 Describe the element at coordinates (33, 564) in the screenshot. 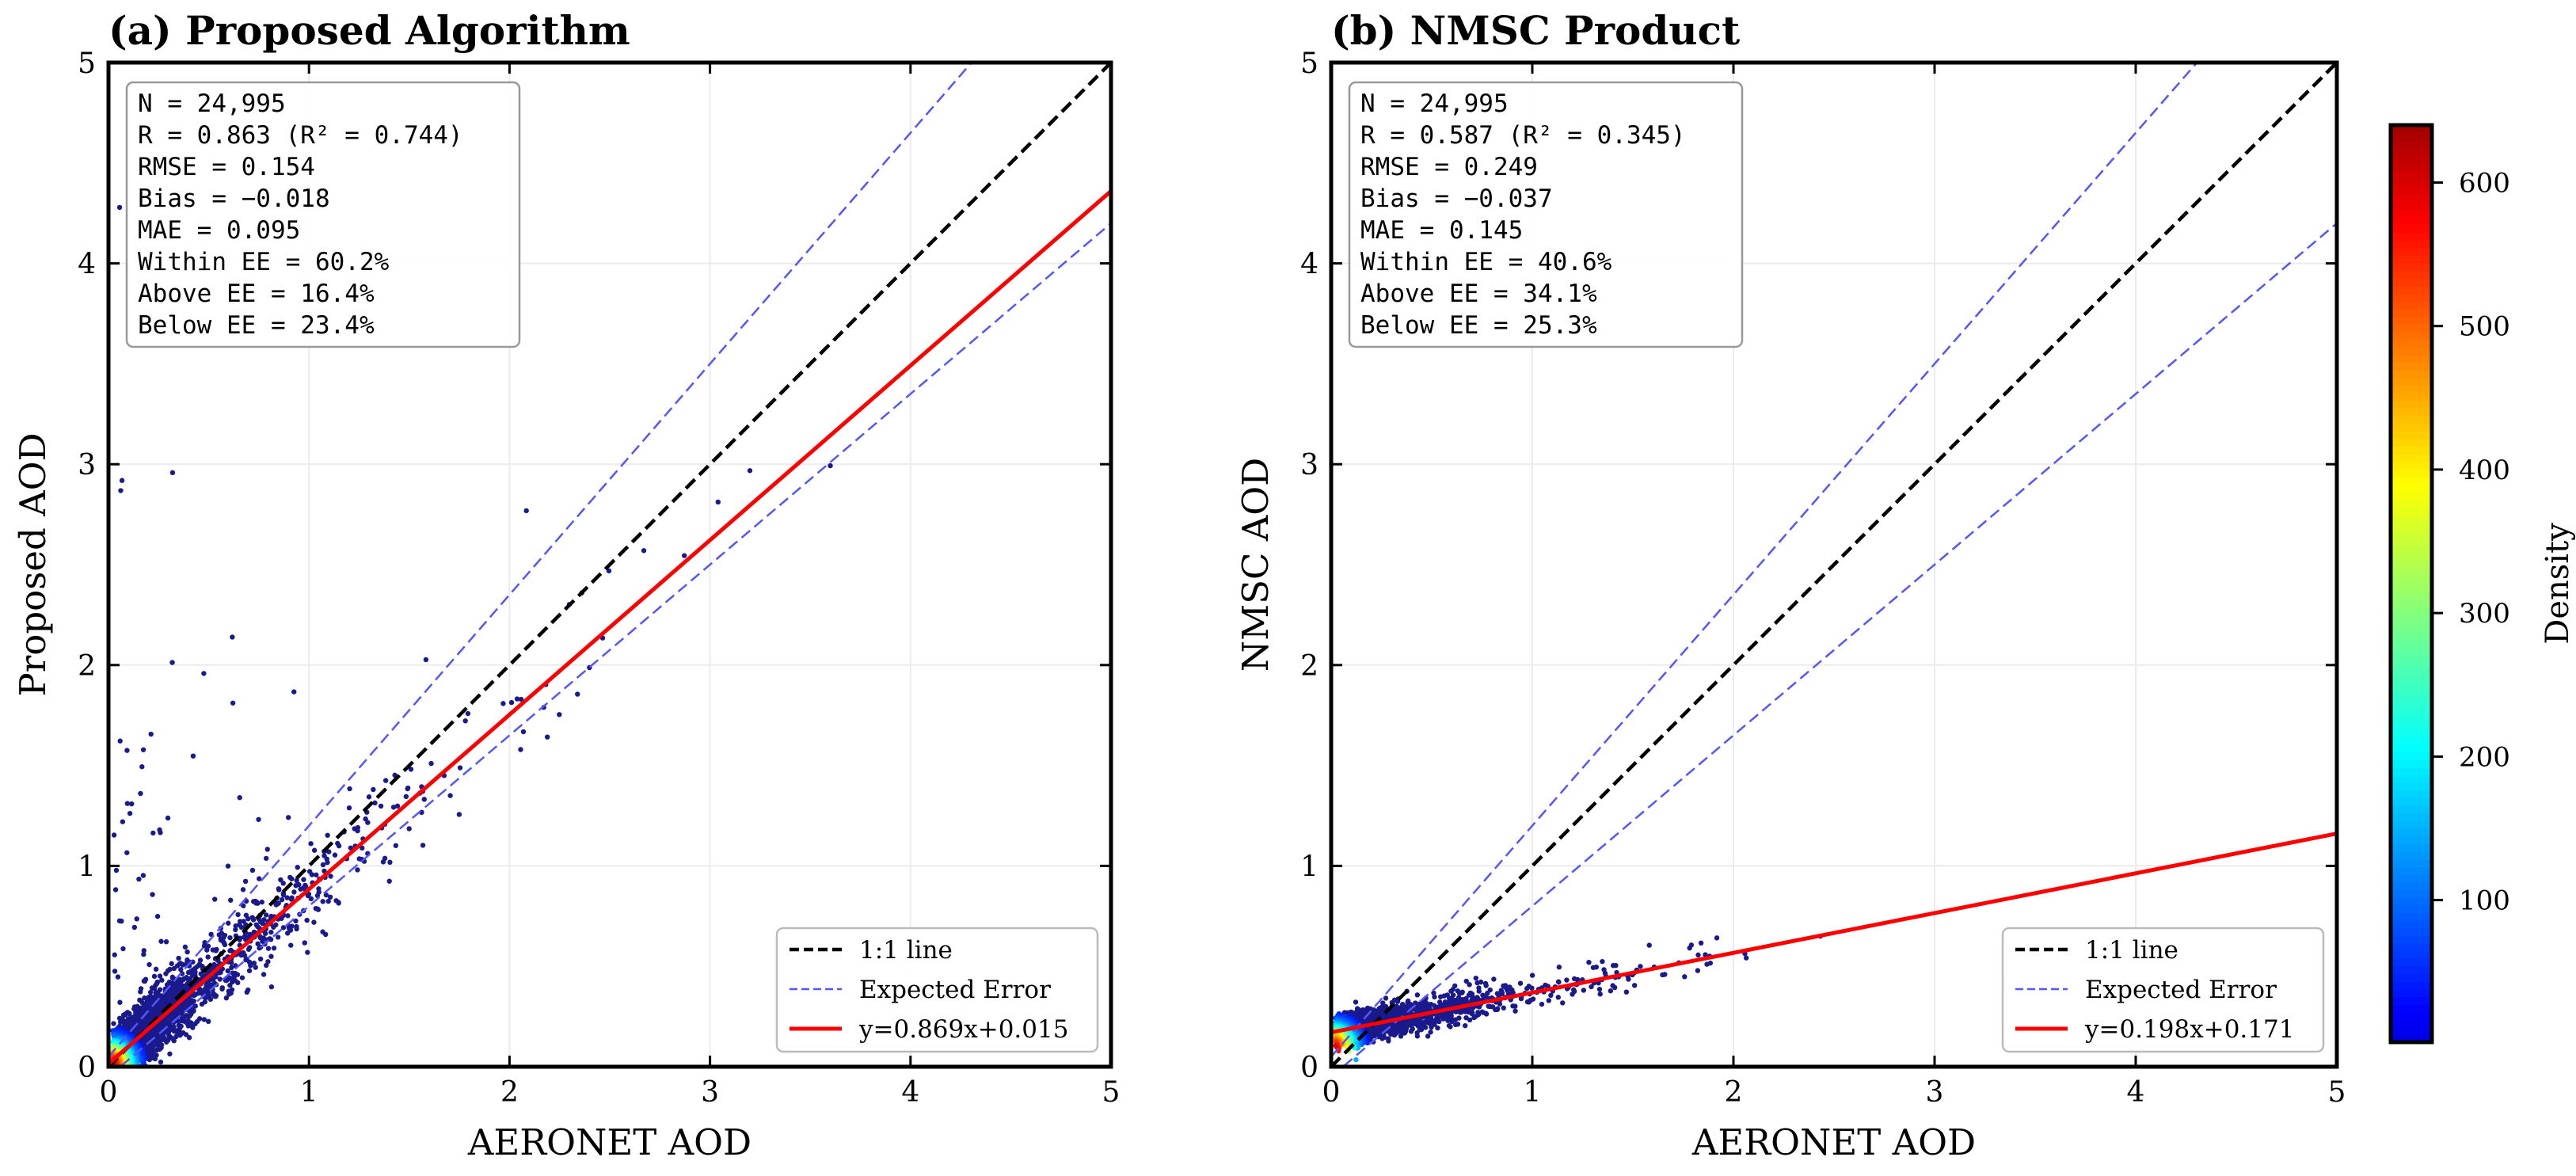

I see `y-axis-label: Proposed AOD` at that location.